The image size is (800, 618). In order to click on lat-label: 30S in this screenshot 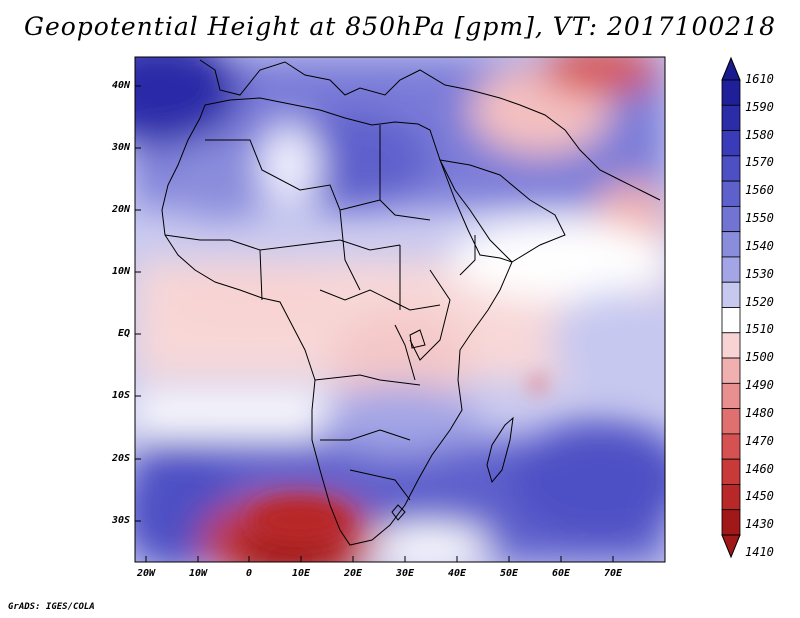, I will do `click(120, 520)`.